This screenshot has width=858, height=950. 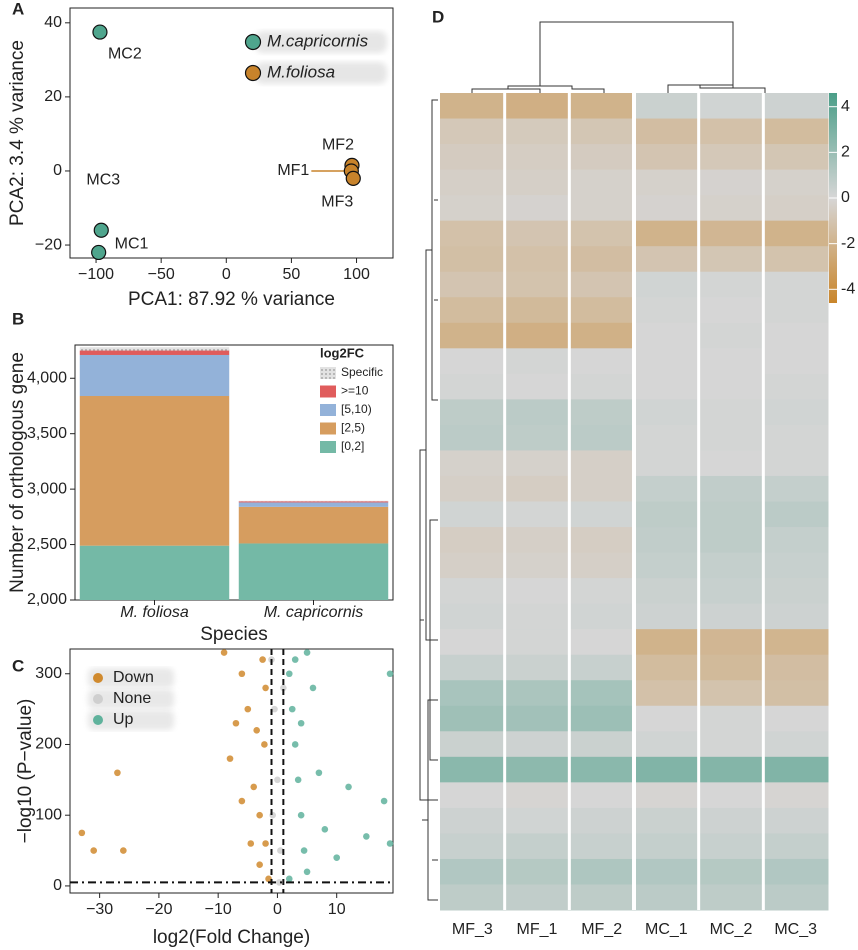 I want to click on y-tick-label: 0, so click(x=57, y=885).